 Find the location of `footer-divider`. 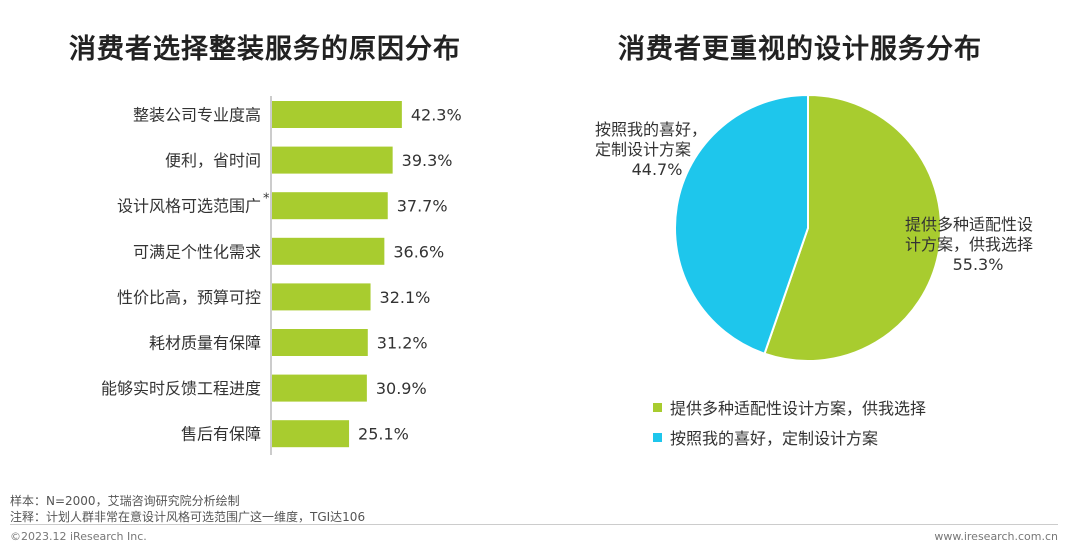

footer-divider is located at coordinates (534, 524).